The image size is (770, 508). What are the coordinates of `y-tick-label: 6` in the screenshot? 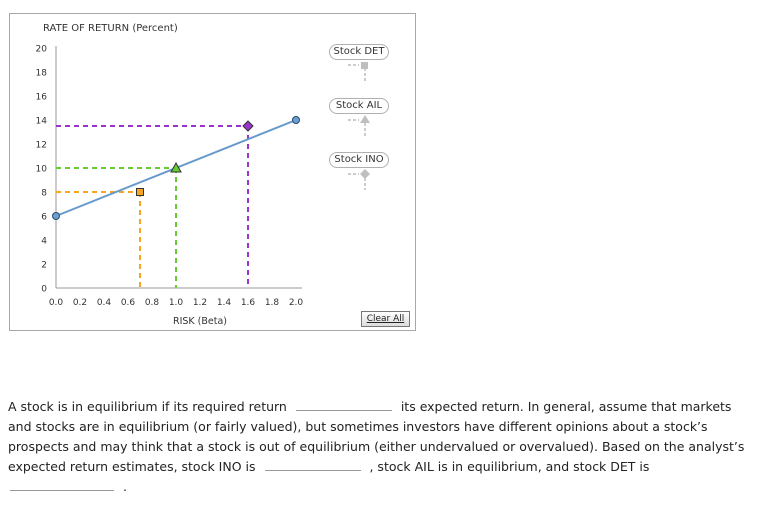 It's located at (44, 218).